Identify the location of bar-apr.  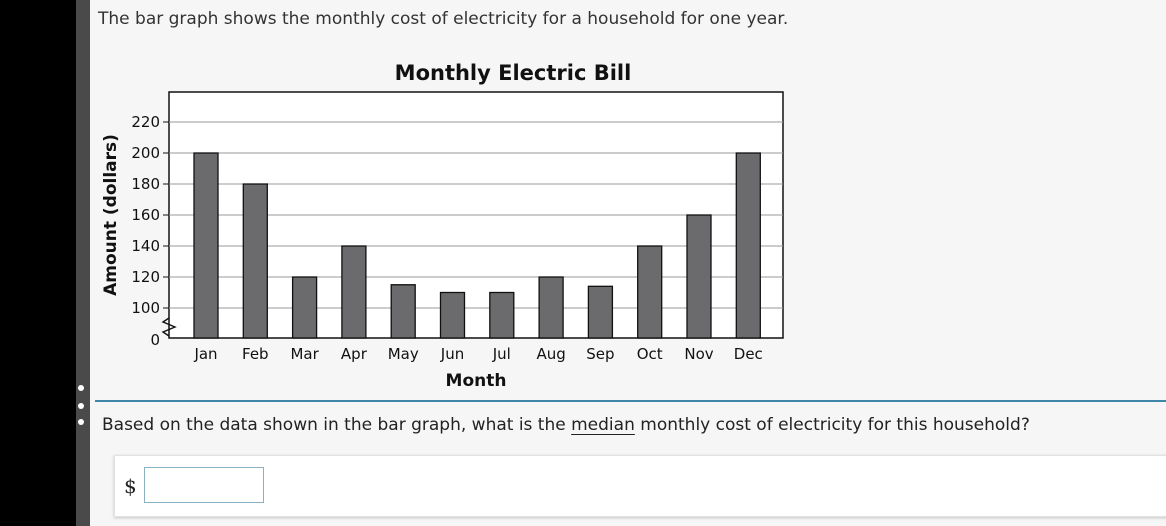
(354, 292).